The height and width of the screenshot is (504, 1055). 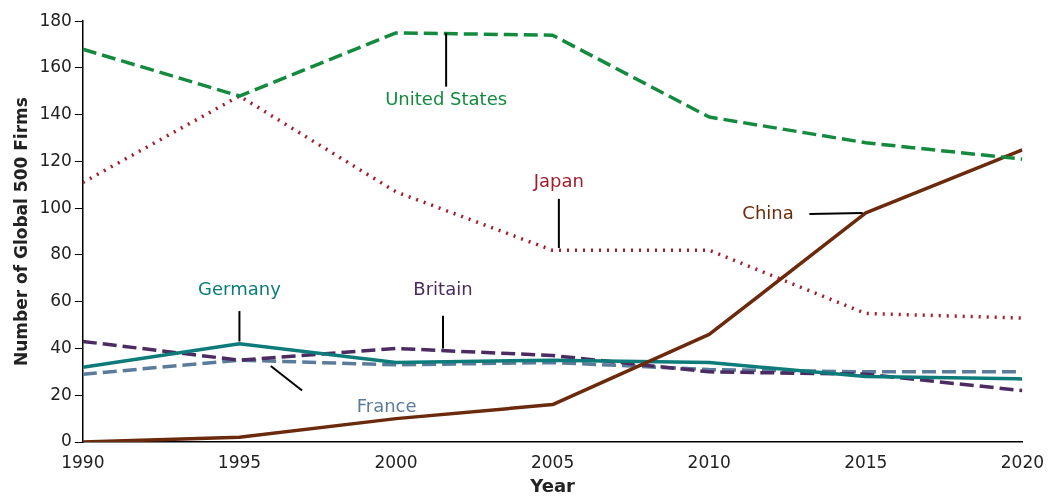 I want to click on x-tick-label: 1995, so click(x=239, y=461).